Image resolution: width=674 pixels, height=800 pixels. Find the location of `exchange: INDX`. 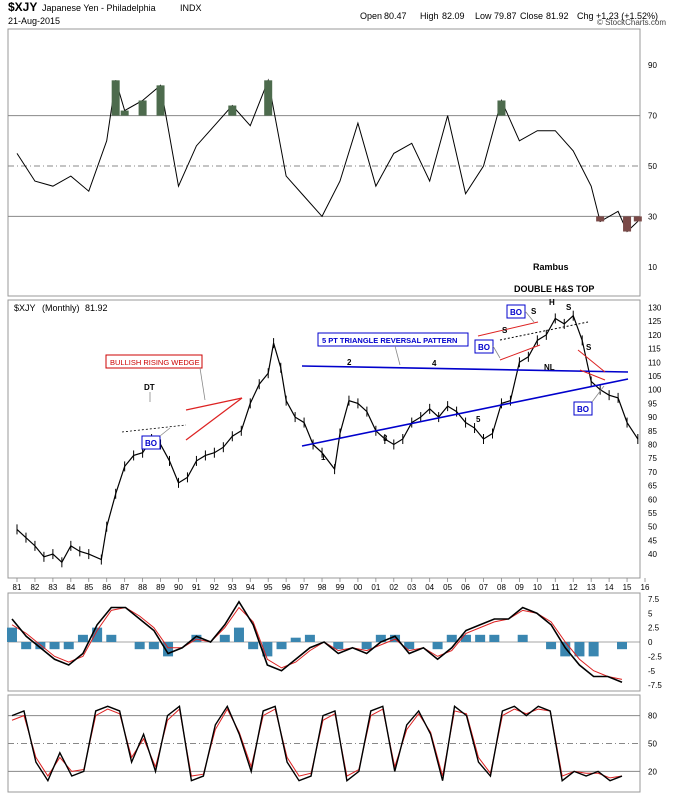

exchange: INDX is located at coordinates (191, 8).